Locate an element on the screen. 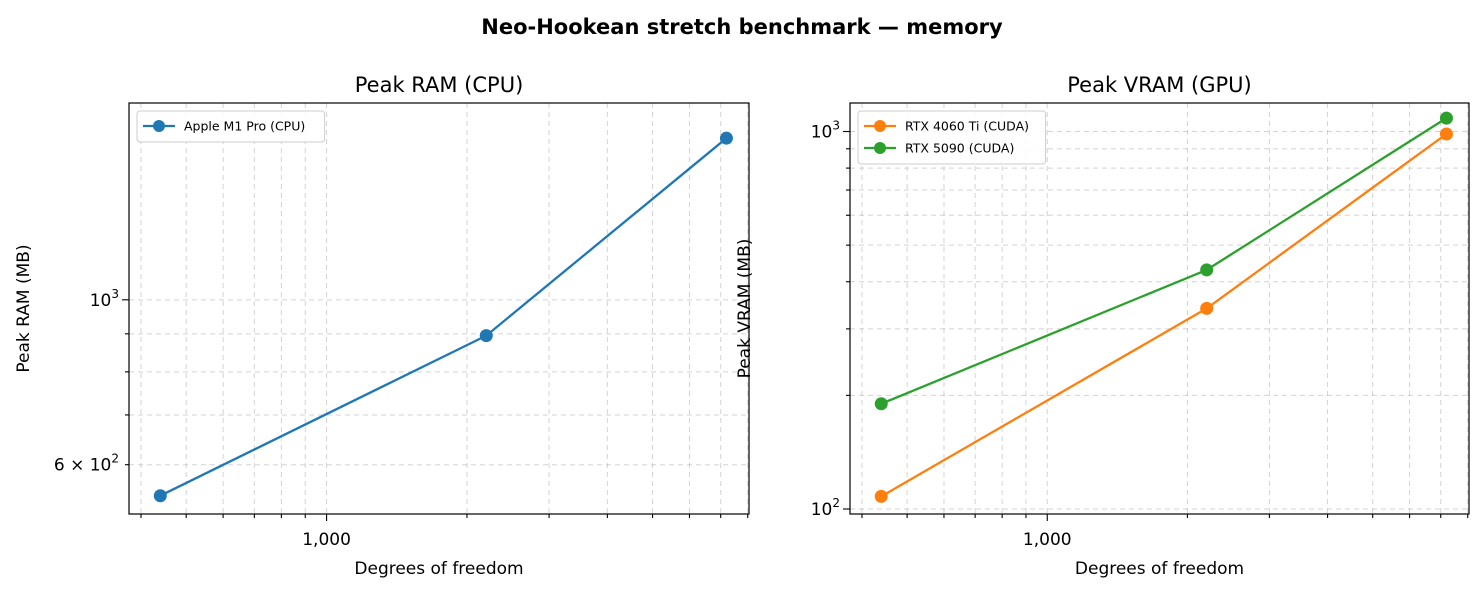 Image resolution: width=1484 pixels, height=597 pixels. ram-chart-title: Peak RAM (CPU) is located at coordinates (439, 85).